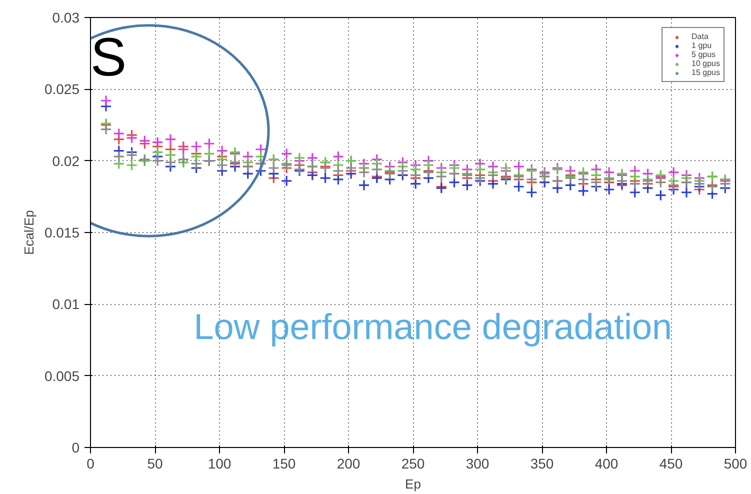  Describe the element at coordinates (284, 464) in the screenshot. I see `x-tick-label: 150` at that location.